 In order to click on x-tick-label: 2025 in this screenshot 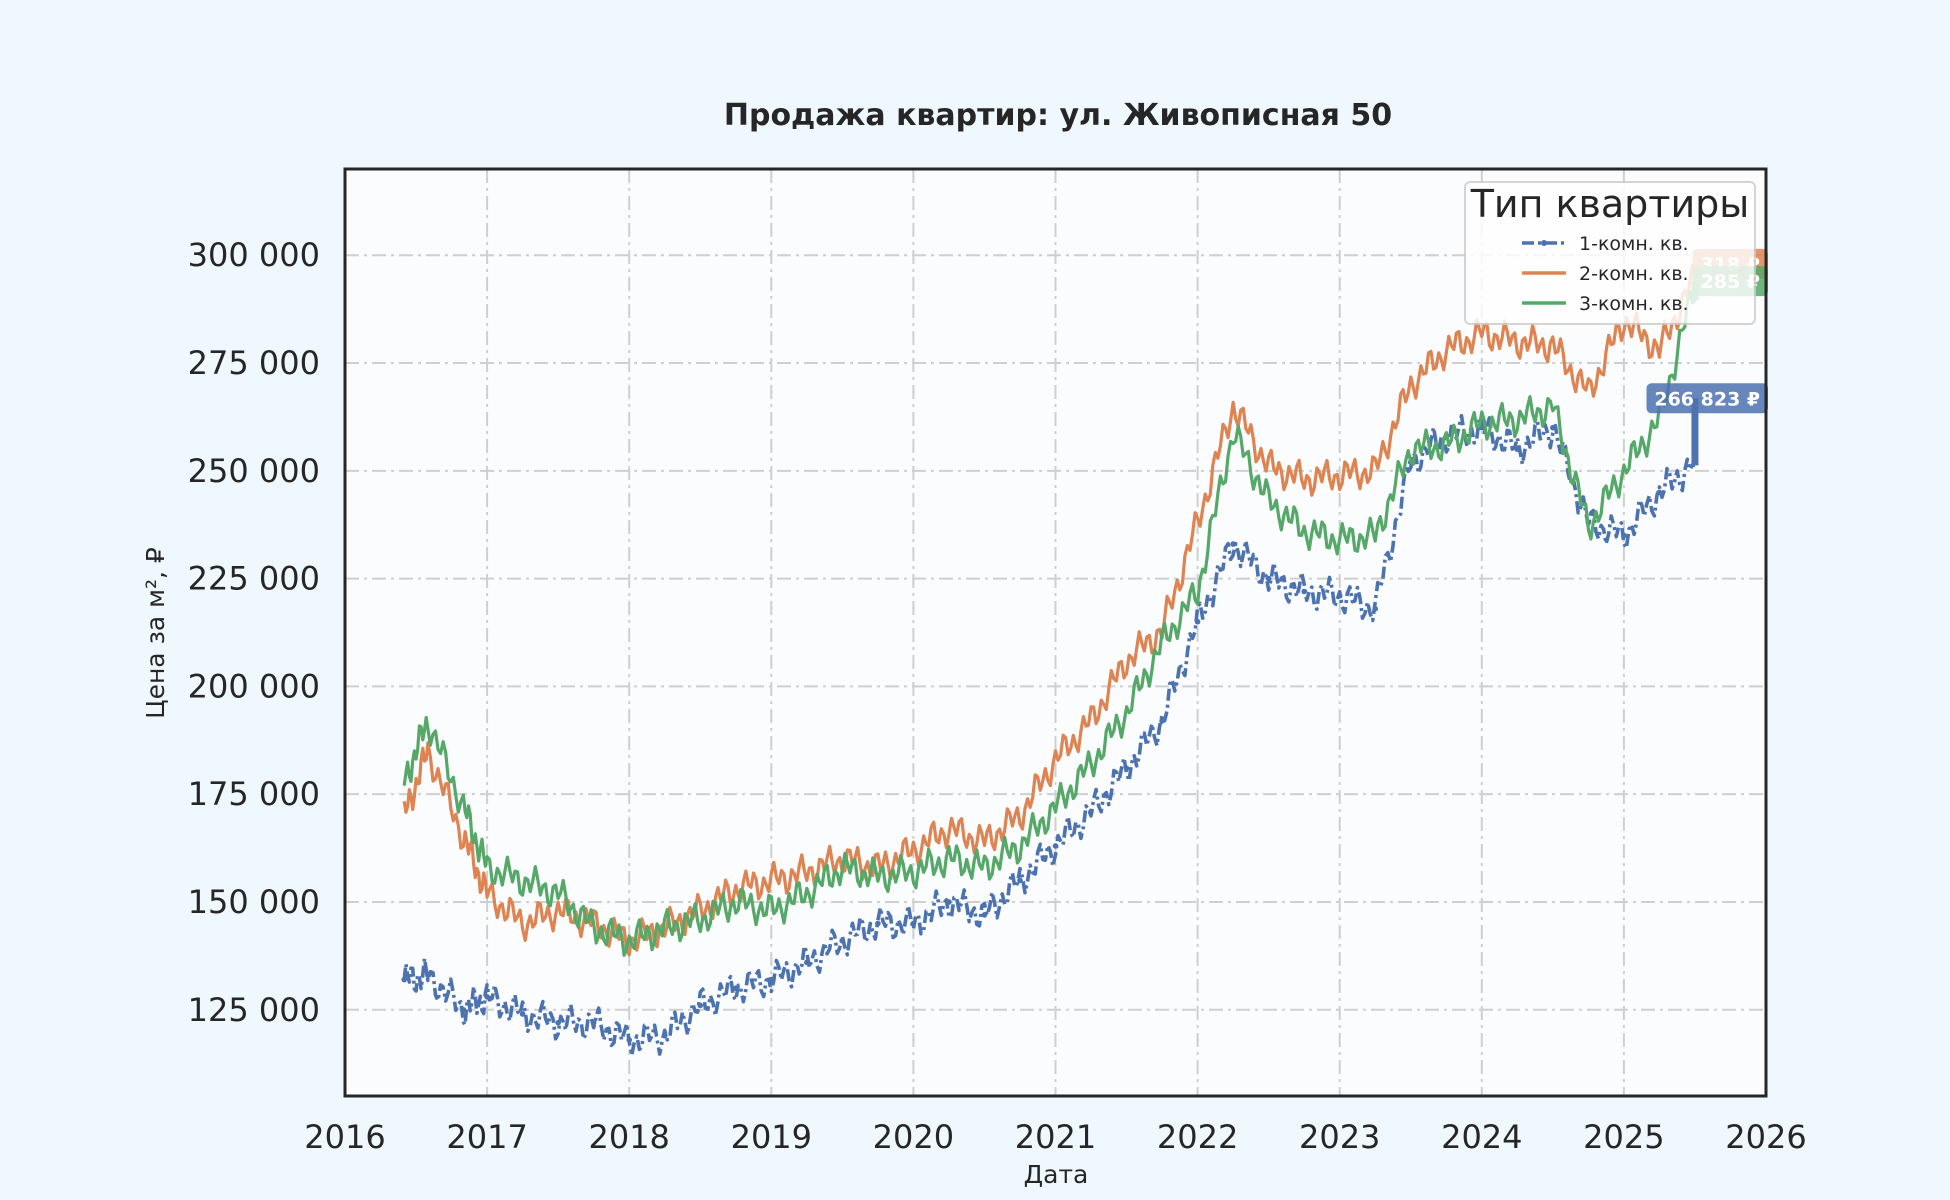, I will do `click(1623, 1137)`.